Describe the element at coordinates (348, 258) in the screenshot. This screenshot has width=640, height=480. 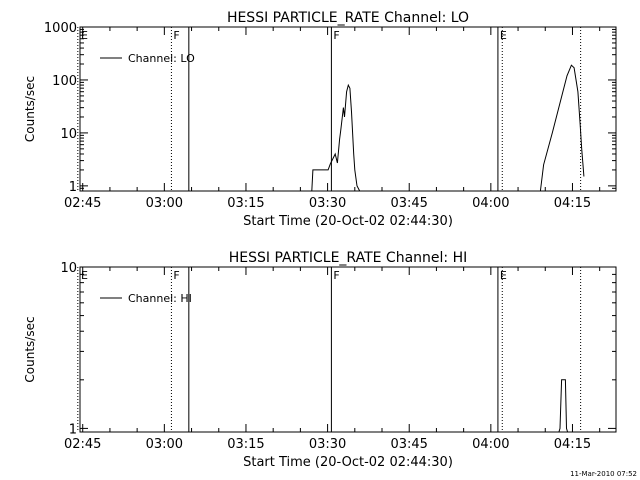
I see `chart-title: HESSI PARTICLE_RATE Channel: HI` at that location.